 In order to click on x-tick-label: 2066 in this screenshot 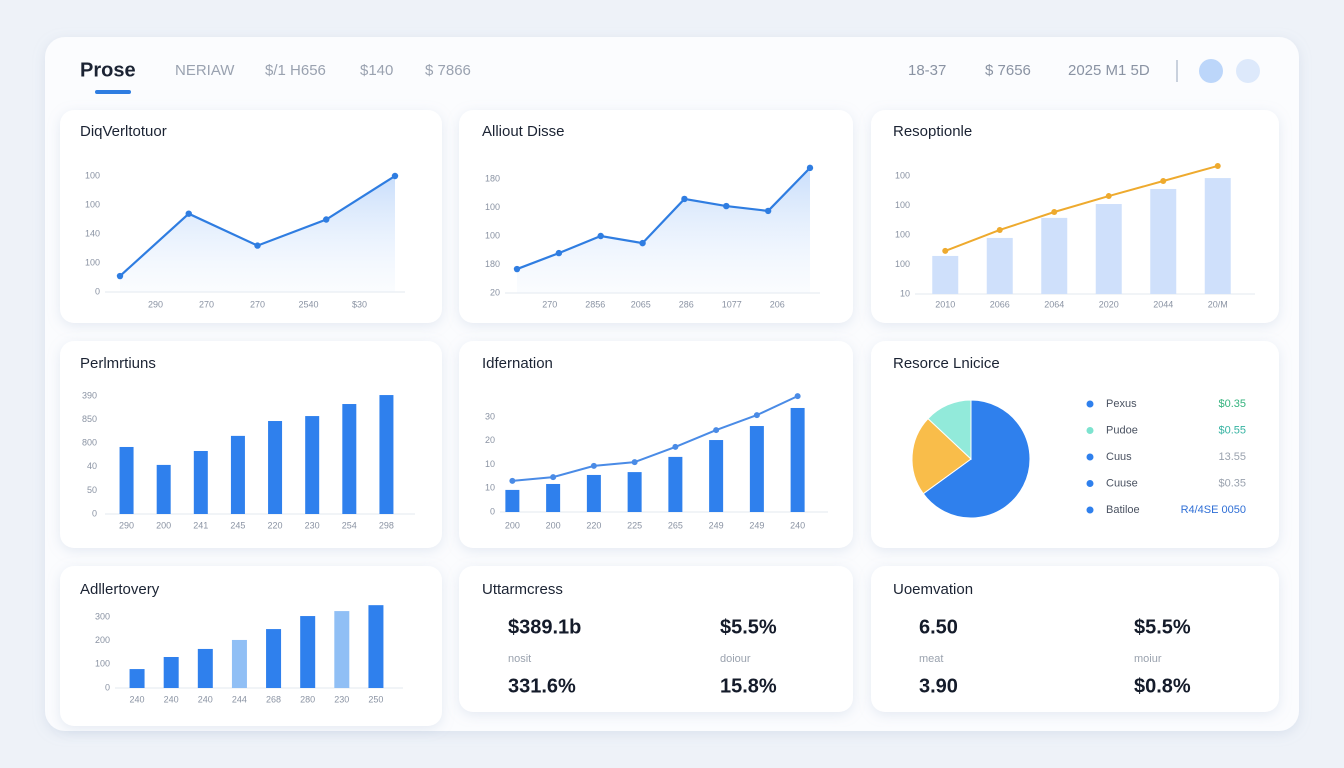, I will do `click(1000, 304)`.